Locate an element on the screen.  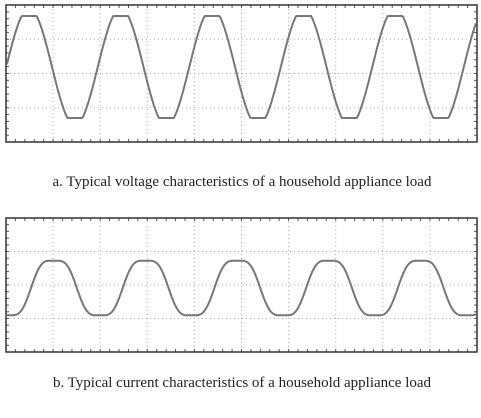
waveform is located at coordinates (242, 288).